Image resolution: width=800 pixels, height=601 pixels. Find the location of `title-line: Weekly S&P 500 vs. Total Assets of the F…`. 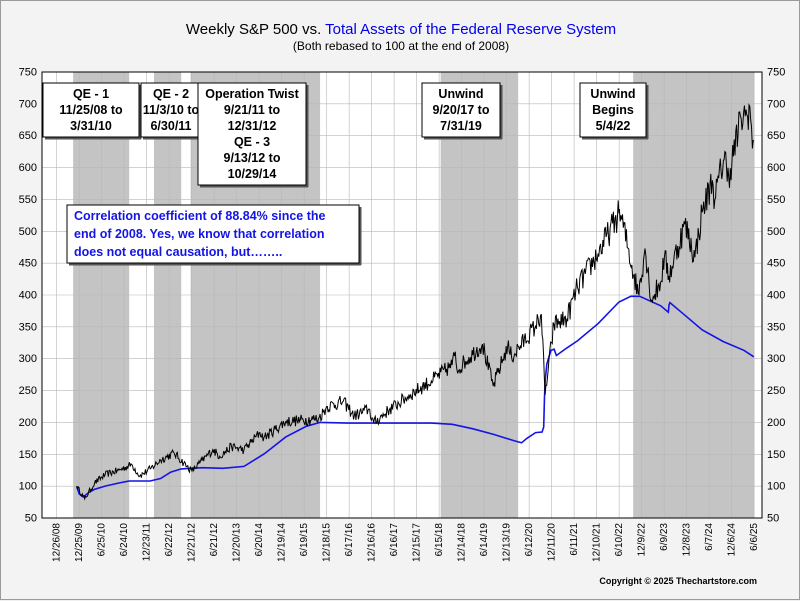

title-line: Weekly S&P 500 vs. Total Assets of the F… is located at coordinates (400, 29).